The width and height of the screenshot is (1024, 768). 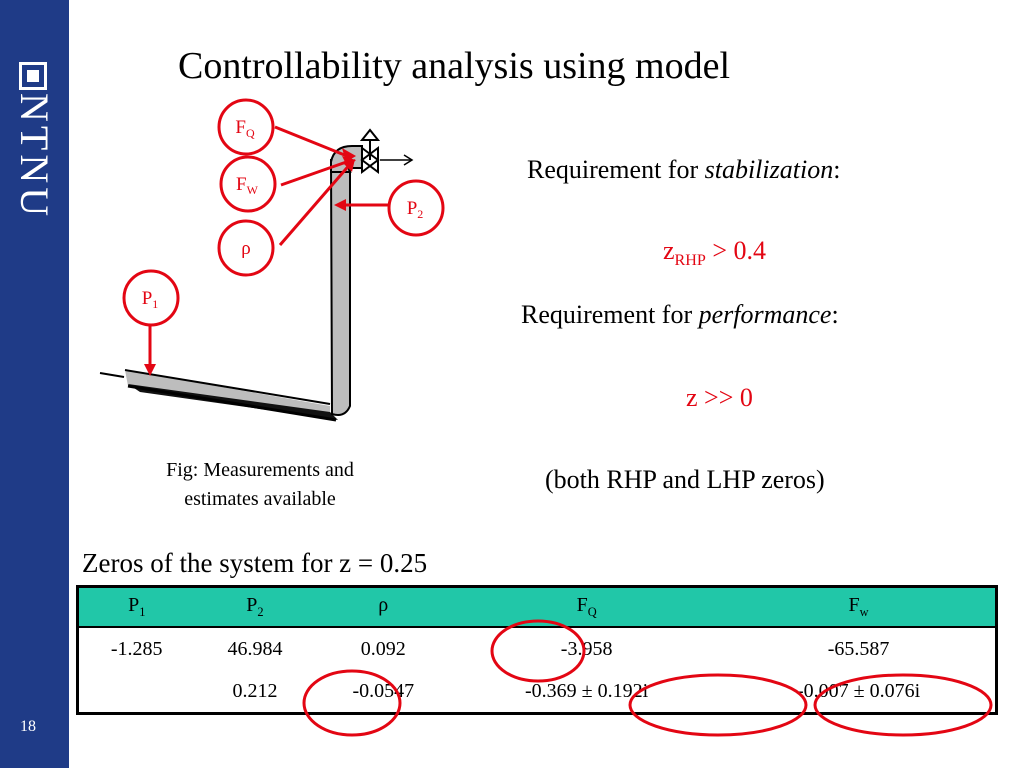 I want to click on header-rho: ρ, so click(x=383, y=607).